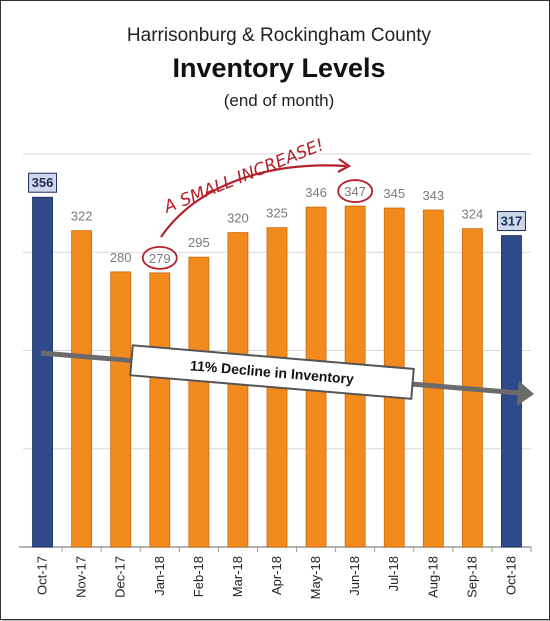 The width and height of the screenshot is (550, 621). Describe the element at coordinates (272, 372) in the screenshot. I see `trend-label-box` at that location.